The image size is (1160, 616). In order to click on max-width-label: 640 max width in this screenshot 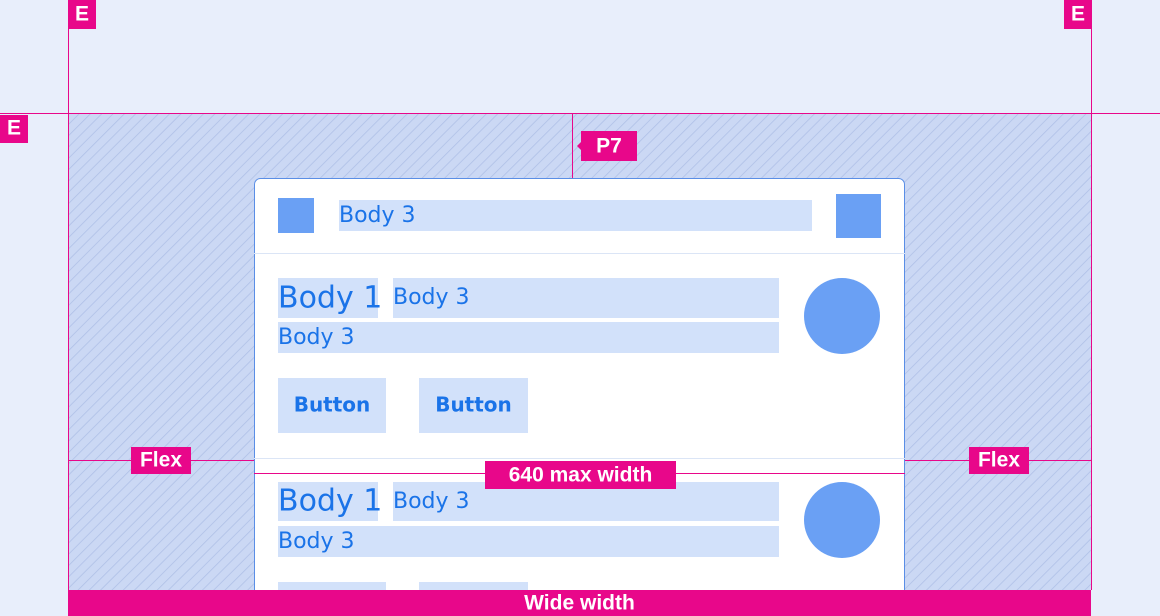, I will do `click(581, 475)`.